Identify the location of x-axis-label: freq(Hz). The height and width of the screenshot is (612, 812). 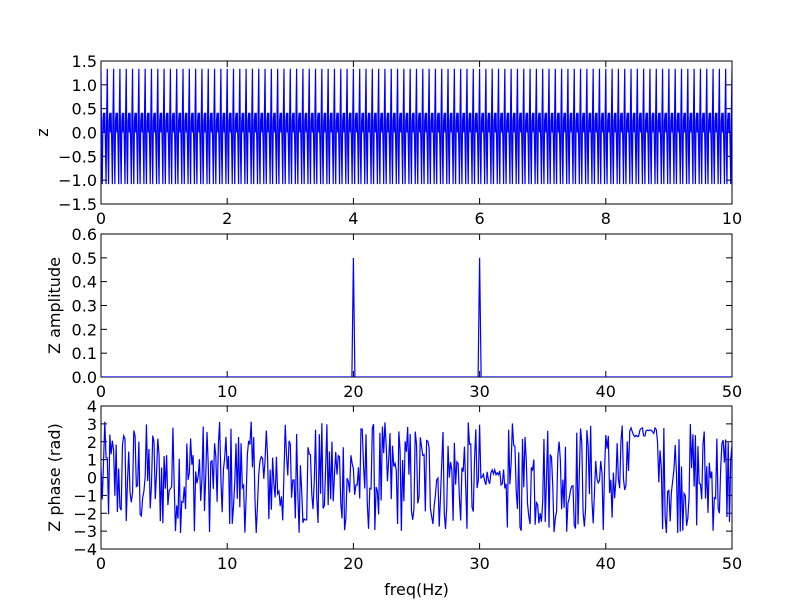
(416, 589).